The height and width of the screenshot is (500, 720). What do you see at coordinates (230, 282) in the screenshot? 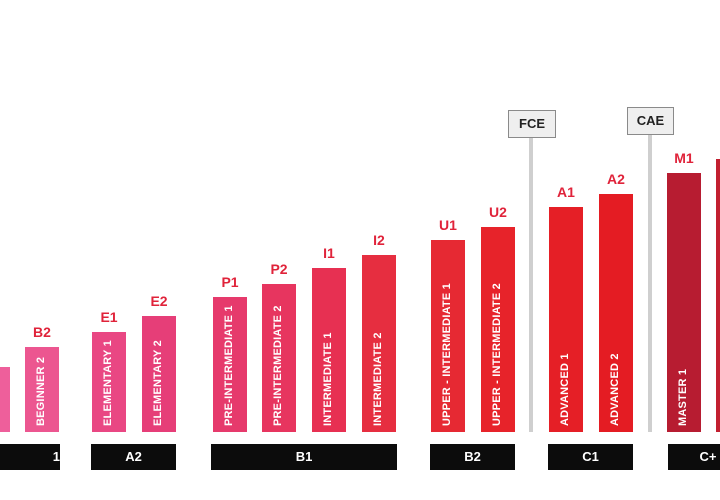
I see `bar-code-p1: P1` at bounding box center [230, 282].